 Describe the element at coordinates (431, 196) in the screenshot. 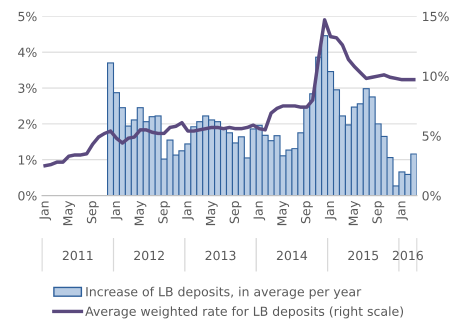

I see `y2-tick-label: 0%` at that location.